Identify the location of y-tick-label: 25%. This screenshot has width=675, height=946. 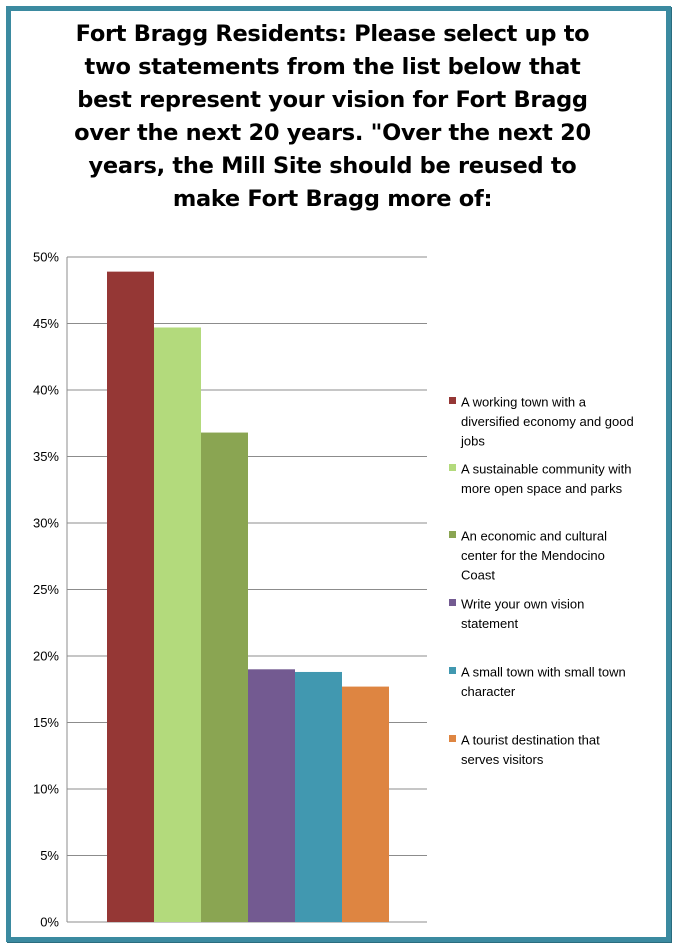
(46, 589).